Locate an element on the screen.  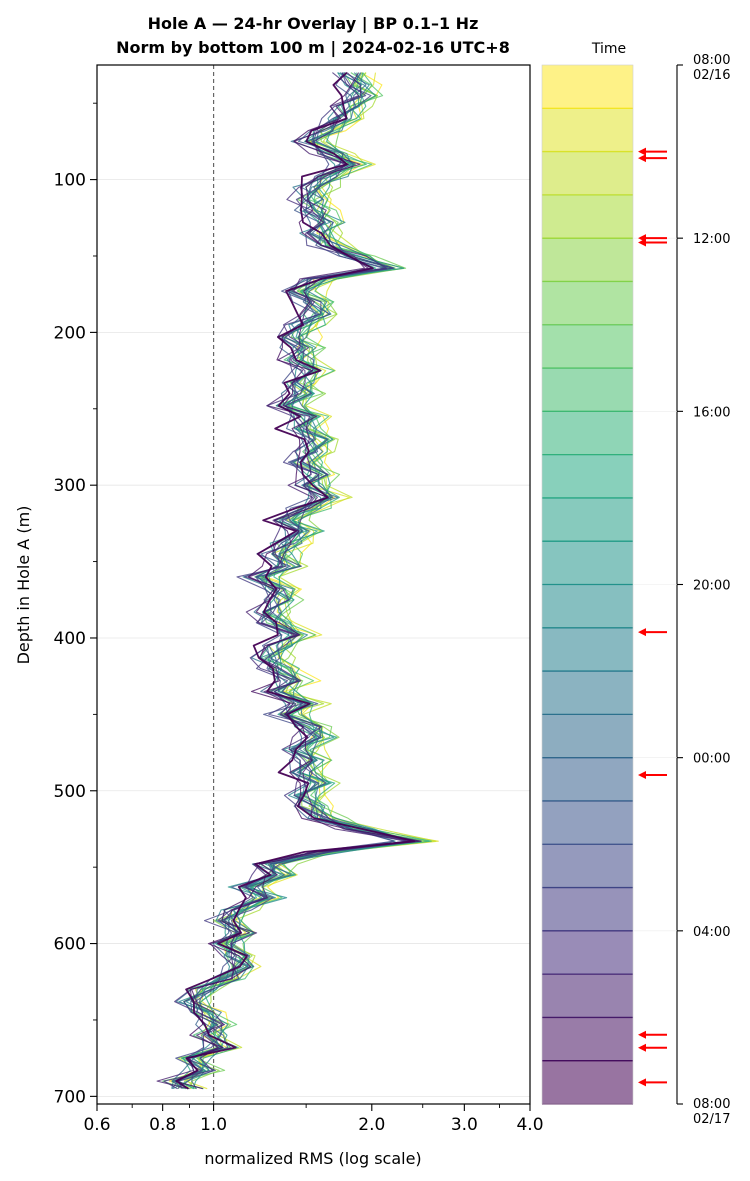
time-tick-label-1: 16:00 is located at coordinates (711, 412).